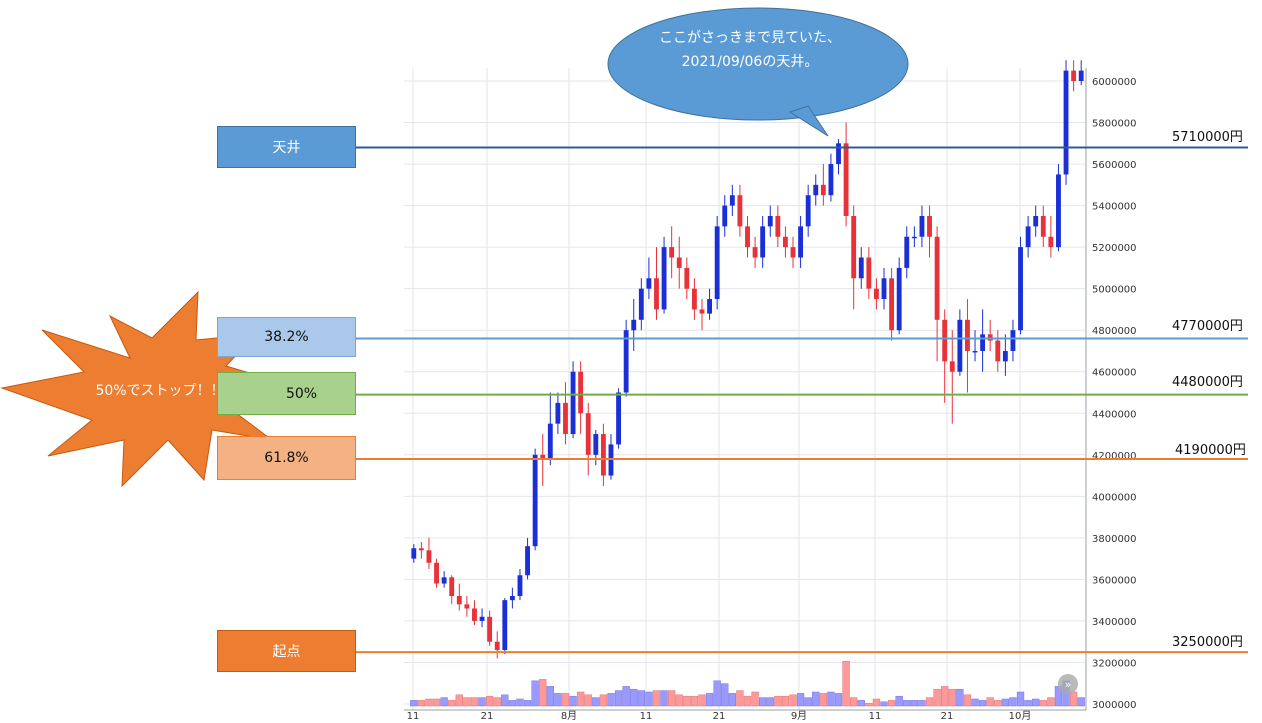 The image size is (1262, 723). I want to click on y-tick-label: 4600000, so click(1114, 373).